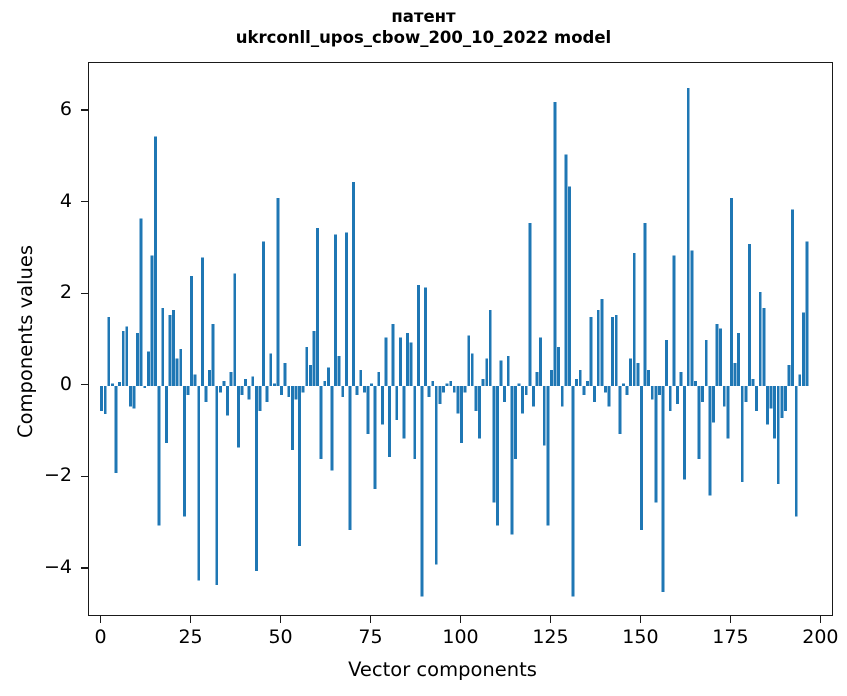 This screenshot has height=696, width=847. What do you see at coordinates (423, 16) in the screenshot?
I see `chart-title-line-1: патент` at bounding box center [423, 16].